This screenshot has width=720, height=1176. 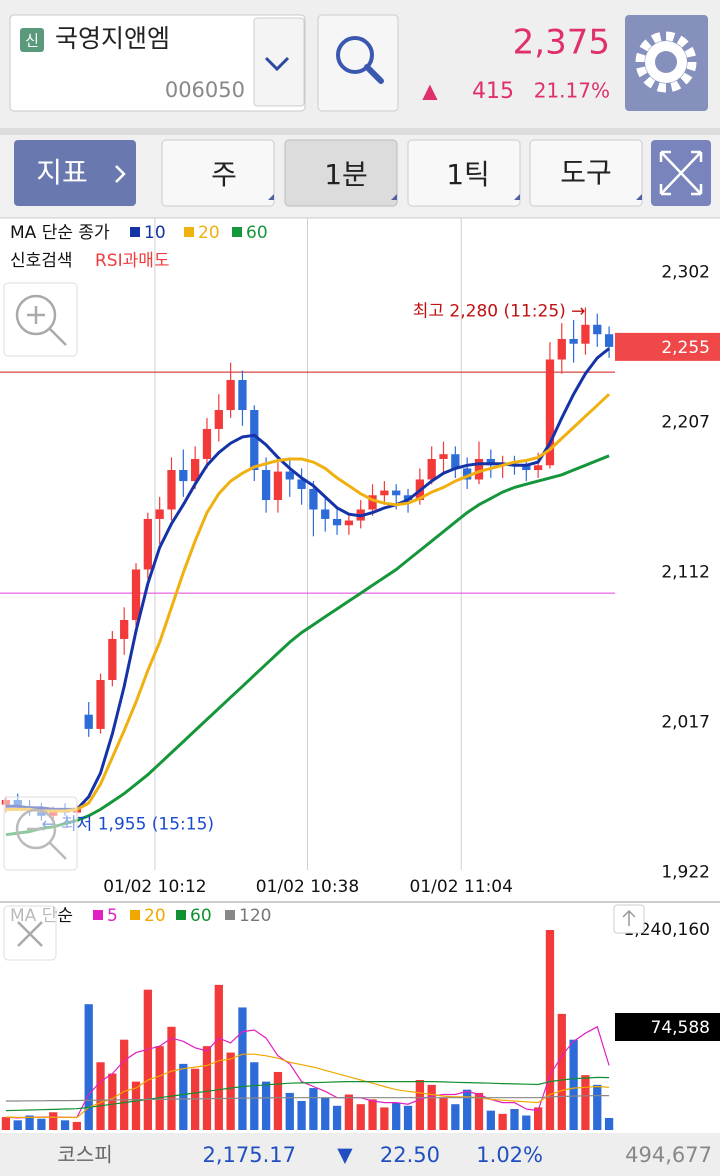 I want to click on chevron, so click(x=120, y=174).